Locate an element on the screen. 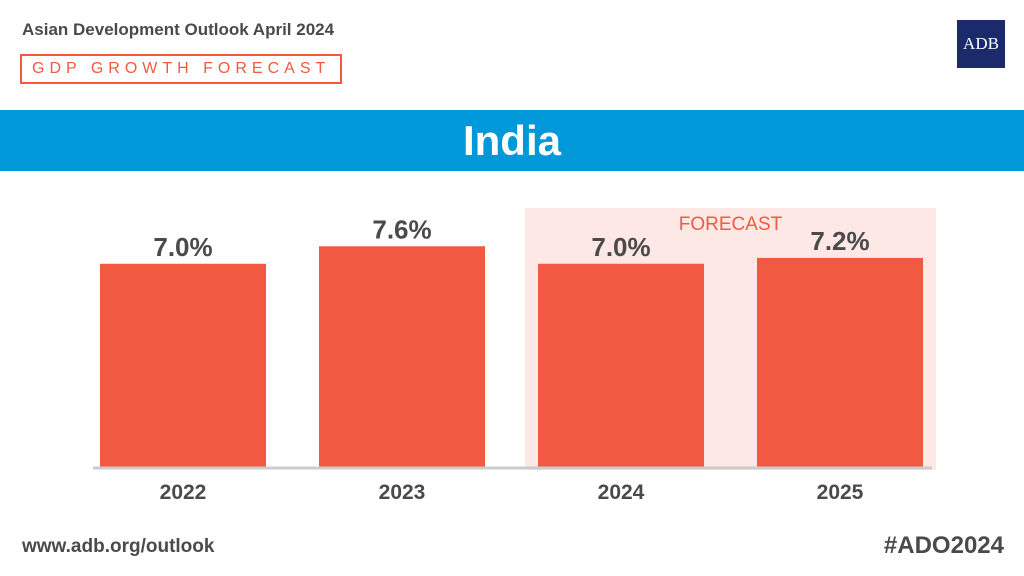 The image size is (1024, 576). category-label-2022: 2022 is located at coordinates (183, 492).